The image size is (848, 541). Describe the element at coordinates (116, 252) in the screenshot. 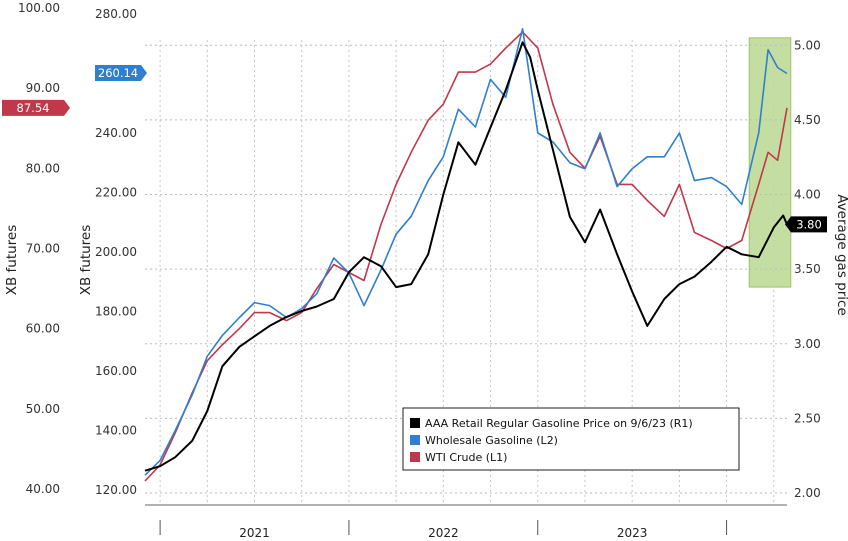

I see `tick-label-left2: 200.00` at that location.